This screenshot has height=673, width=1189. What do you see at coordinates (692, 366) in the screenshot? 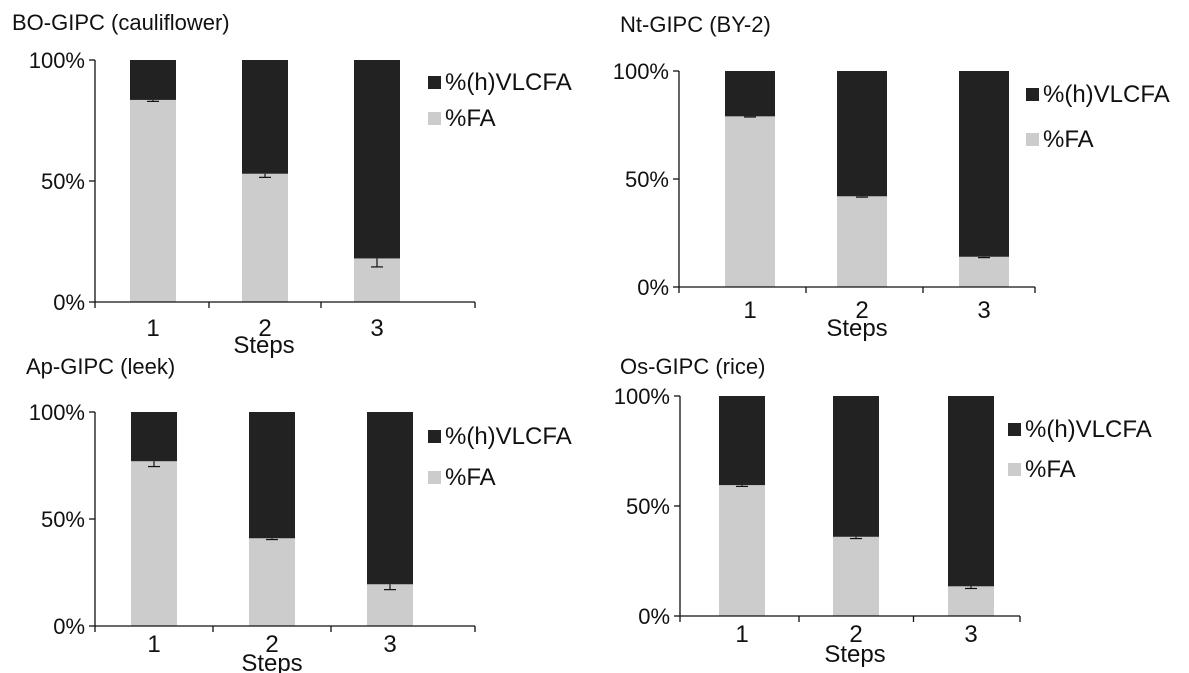
I see `chart-title: Os-GIPC (rice)` at bounding box center [692, 366].